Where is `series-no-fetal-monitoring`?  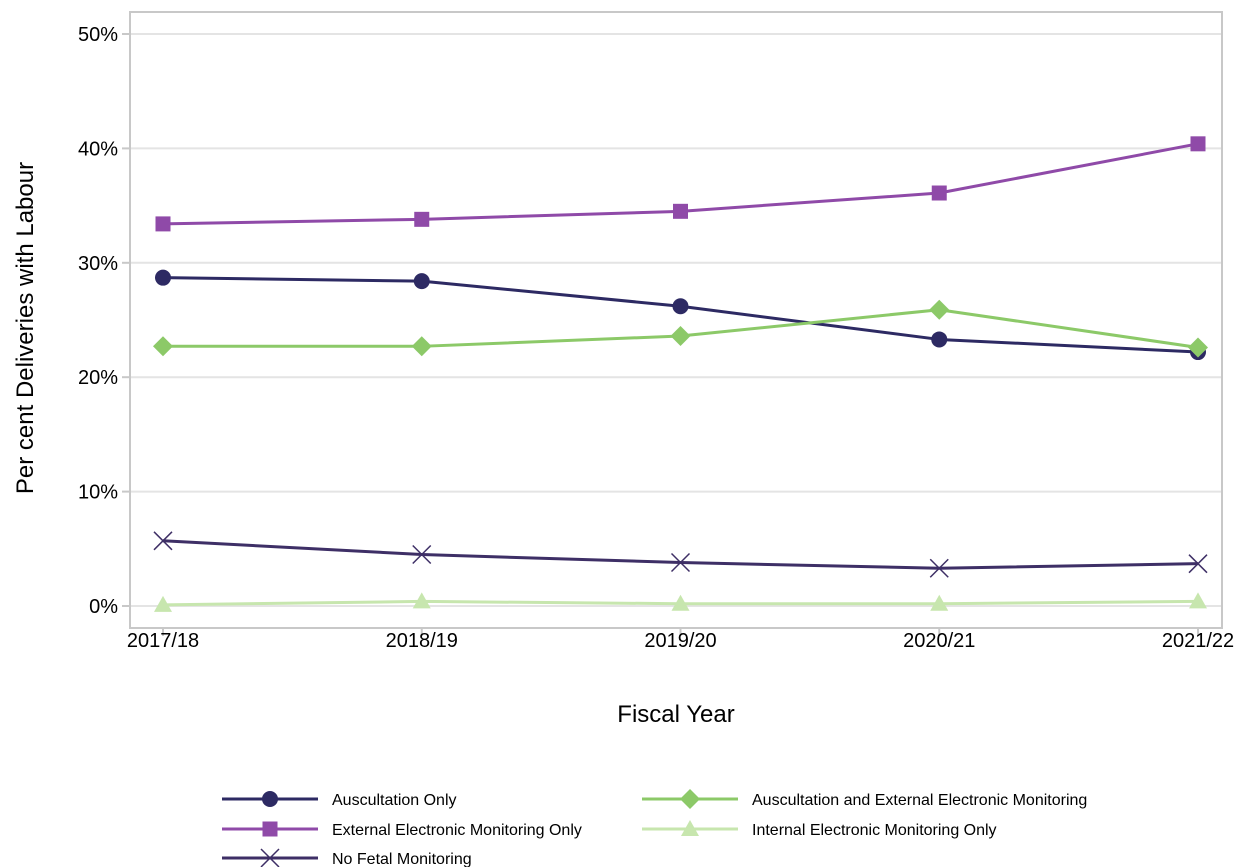 series-no-fetal-monitoring is located at coordinates (680, 554).